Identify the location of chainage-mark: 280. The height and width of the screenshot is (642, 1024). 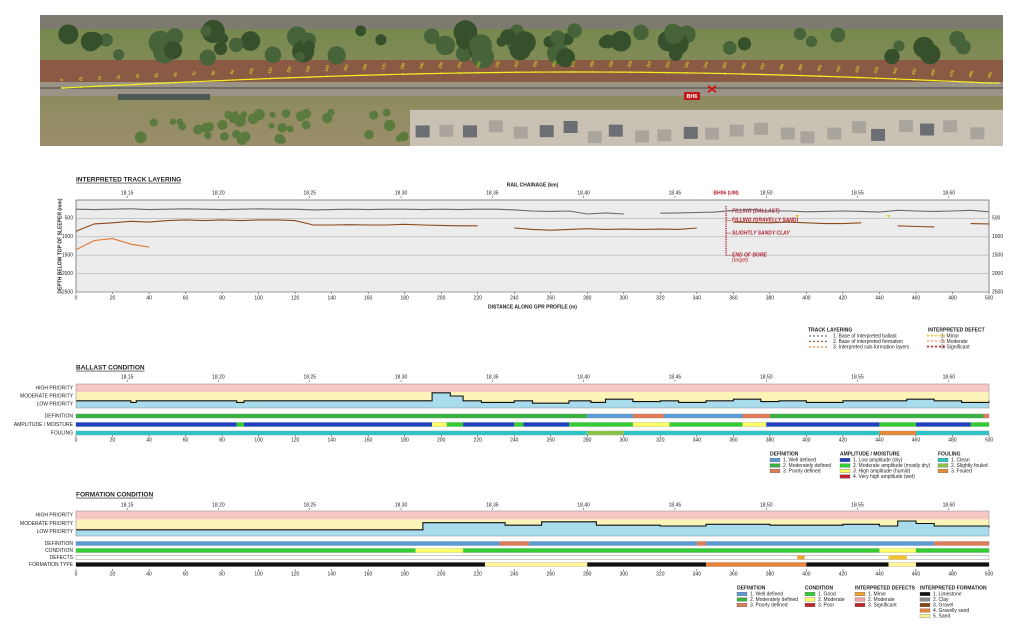
(591, 63).